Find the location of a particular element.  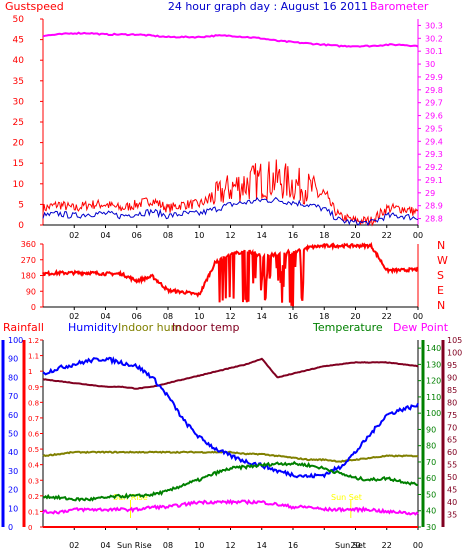

temp-y-tick-label: 70 is located at coordinates (431, 462).